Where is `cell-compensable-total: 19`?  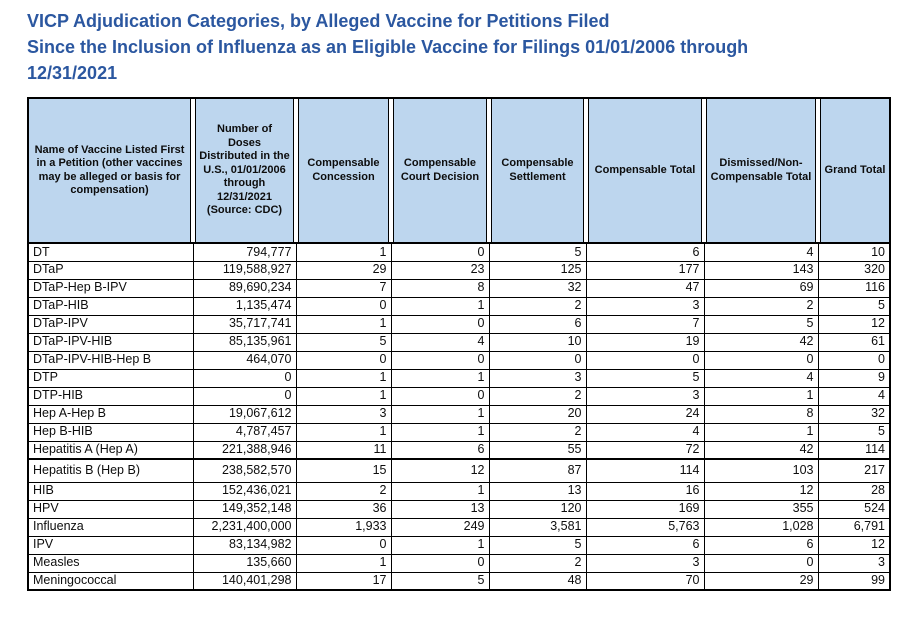 cell-compensable-total: 19 is located at coordinates (645, 342).